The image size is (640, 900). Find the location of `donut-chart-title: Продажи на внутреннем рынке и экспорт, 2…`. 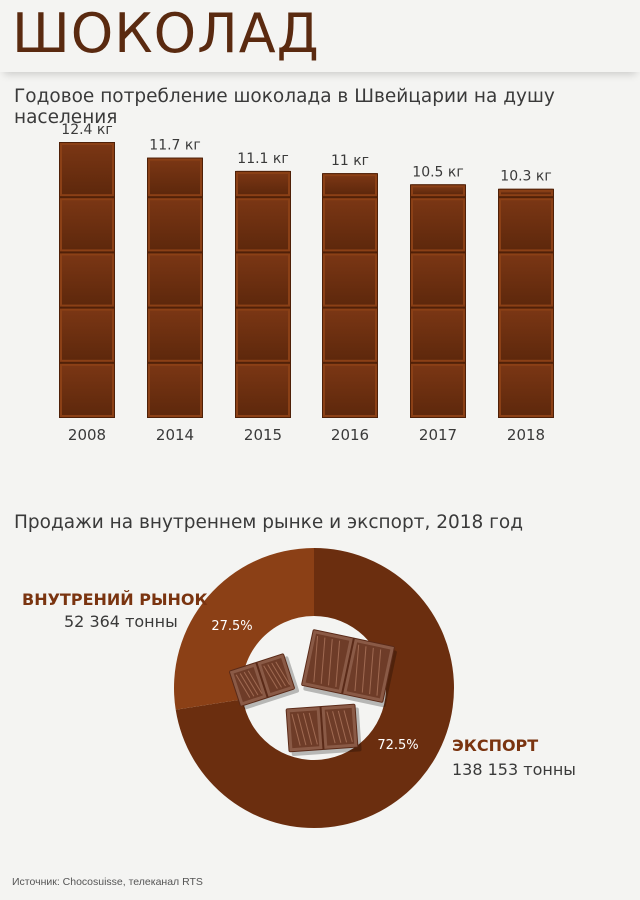

donut-chart-title: Продажи на внутреннем рынке и экспорт, 2… is located at coordinates (269, 522).